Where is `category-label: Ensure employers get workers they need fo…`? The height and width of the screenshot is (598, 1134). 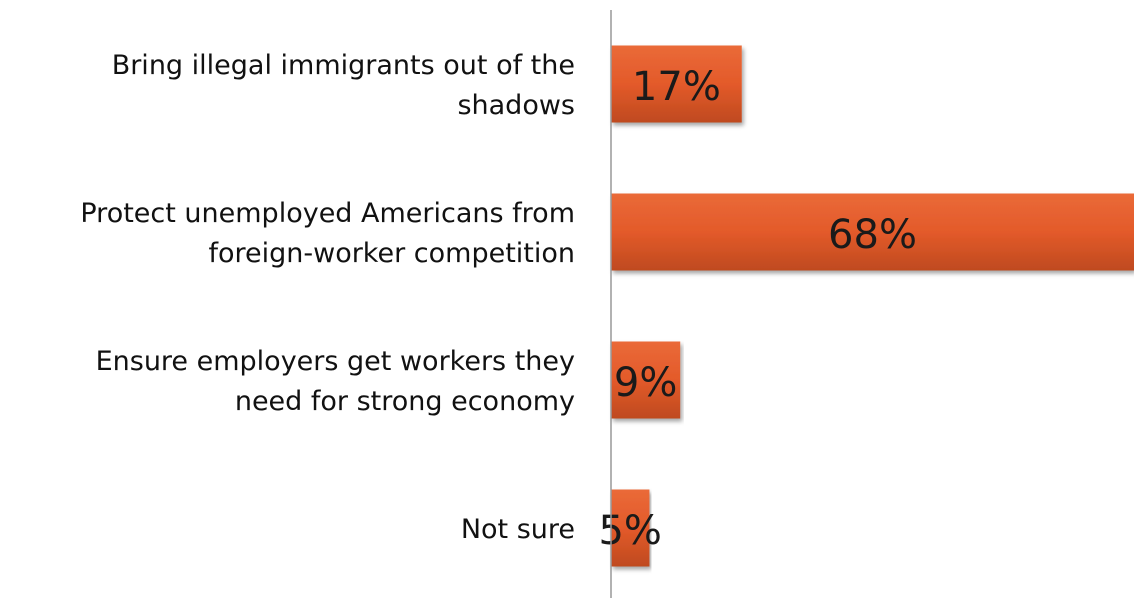 category-label: Ensure employers get workers they need fo… is located at coordinates (335, 381).